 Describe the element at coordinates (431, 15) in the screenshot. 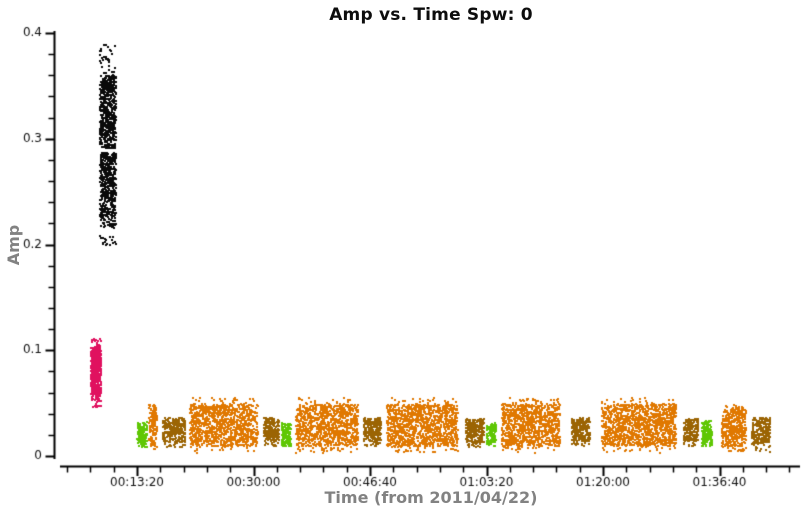

I see `plot-title: Amp vs. Time Spw: 0` at that location.